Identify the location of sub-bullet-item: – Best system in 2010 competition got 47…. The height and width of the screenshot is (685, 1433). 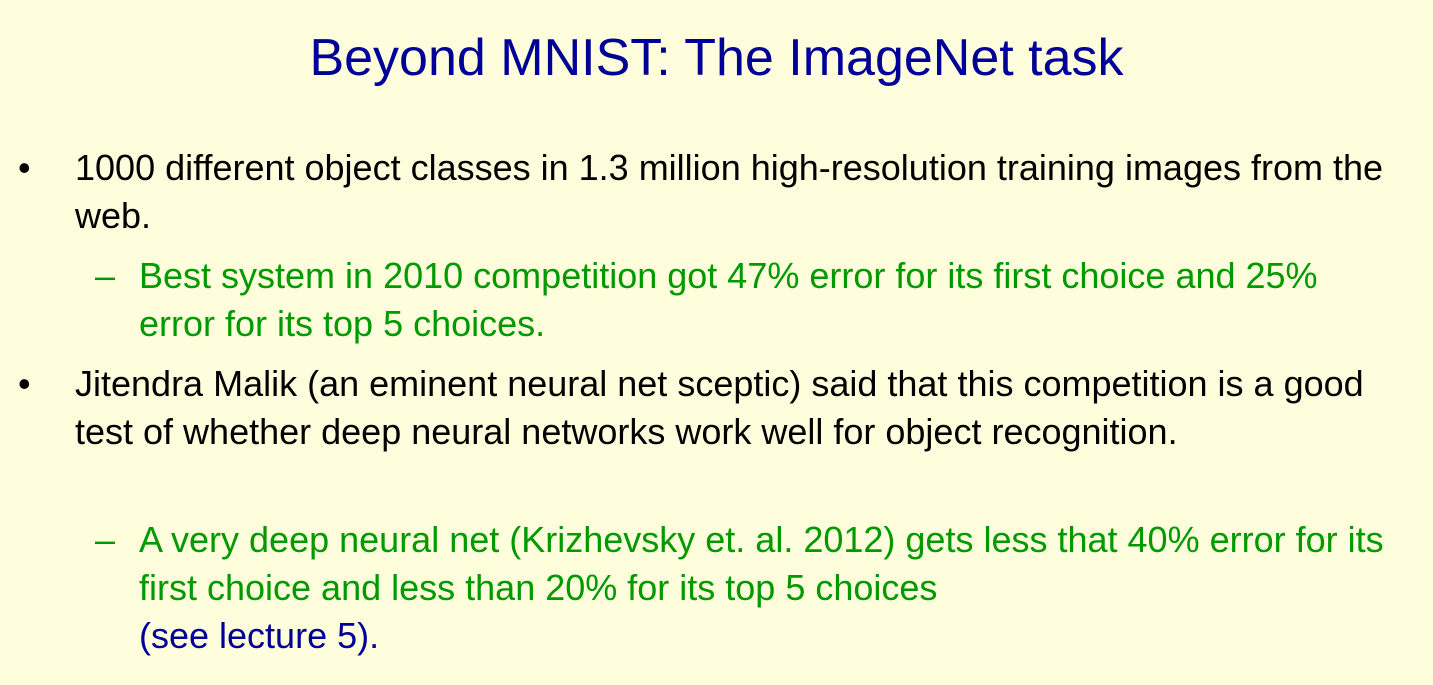
(755, 300).